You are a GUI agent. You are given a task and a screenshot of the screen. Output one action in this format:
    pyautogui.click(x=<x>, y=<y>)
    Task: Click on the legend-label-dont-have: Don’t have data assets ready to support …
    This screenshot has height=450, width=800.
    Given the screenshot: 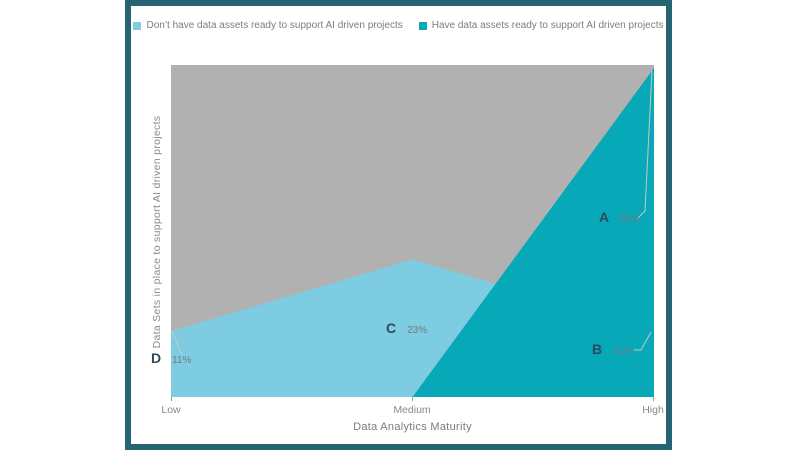 What is the action you would take?
    pyautogui.click(x=274, y=25)
    